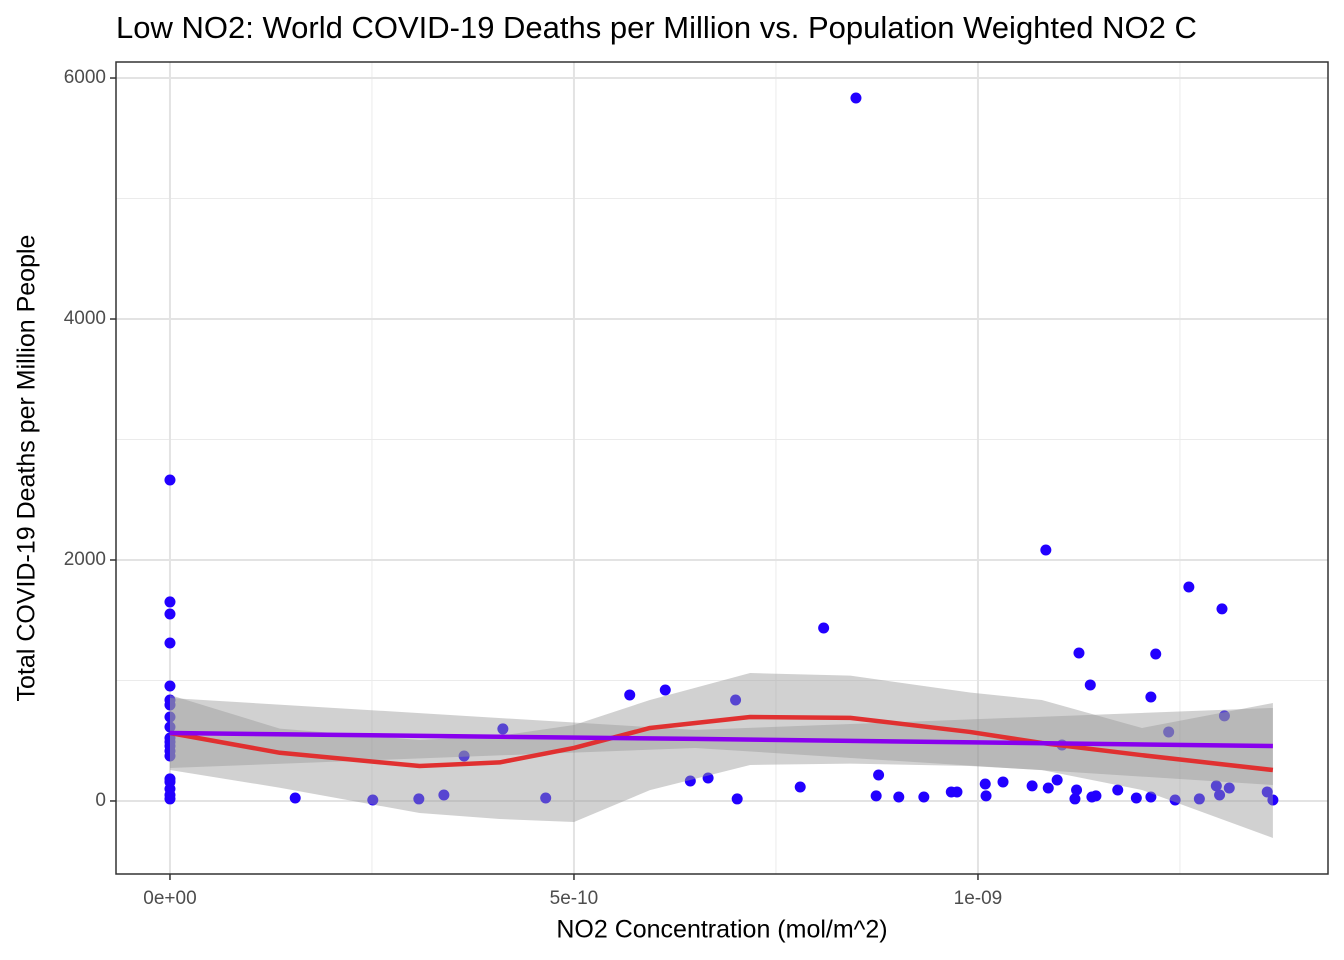 The width and height of the screenshot is (1344, 960). What do you see at coordinates (978, 898) in the screenshot?
I see `x-tick-label: 1e-09` at bounding box center [978, 898].